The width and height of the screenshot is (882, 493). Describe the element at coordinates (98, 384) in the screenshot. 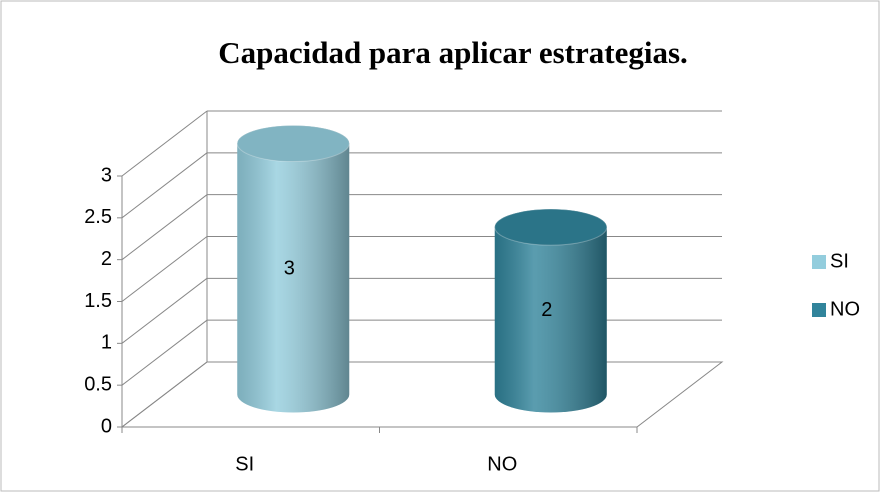

I see `y-tick-label: 0.5` at that location.